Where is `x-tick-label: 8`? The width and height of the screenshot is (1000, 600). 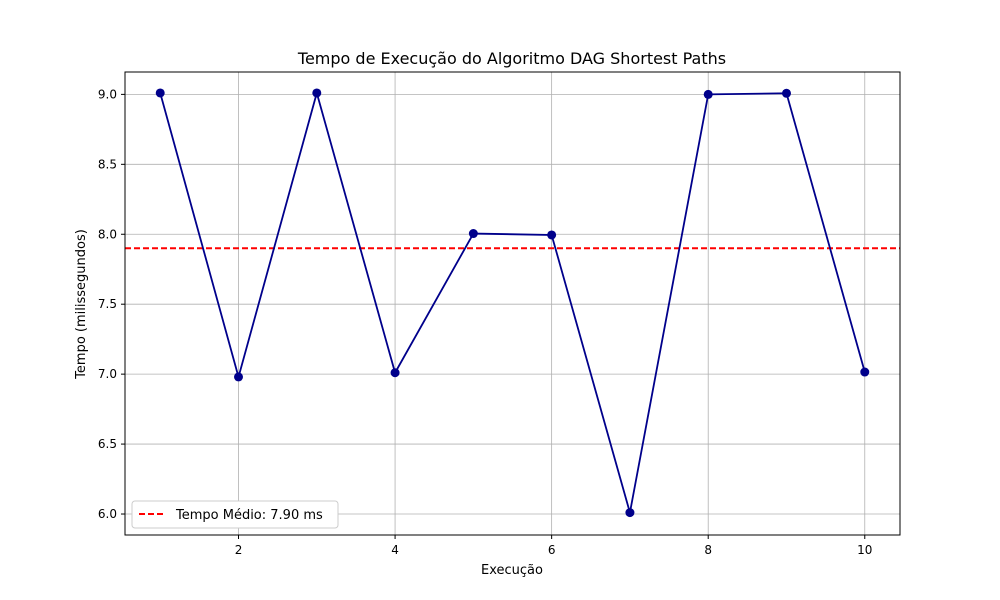
x-tick-label: 8 is located at coordinates (708, 550).